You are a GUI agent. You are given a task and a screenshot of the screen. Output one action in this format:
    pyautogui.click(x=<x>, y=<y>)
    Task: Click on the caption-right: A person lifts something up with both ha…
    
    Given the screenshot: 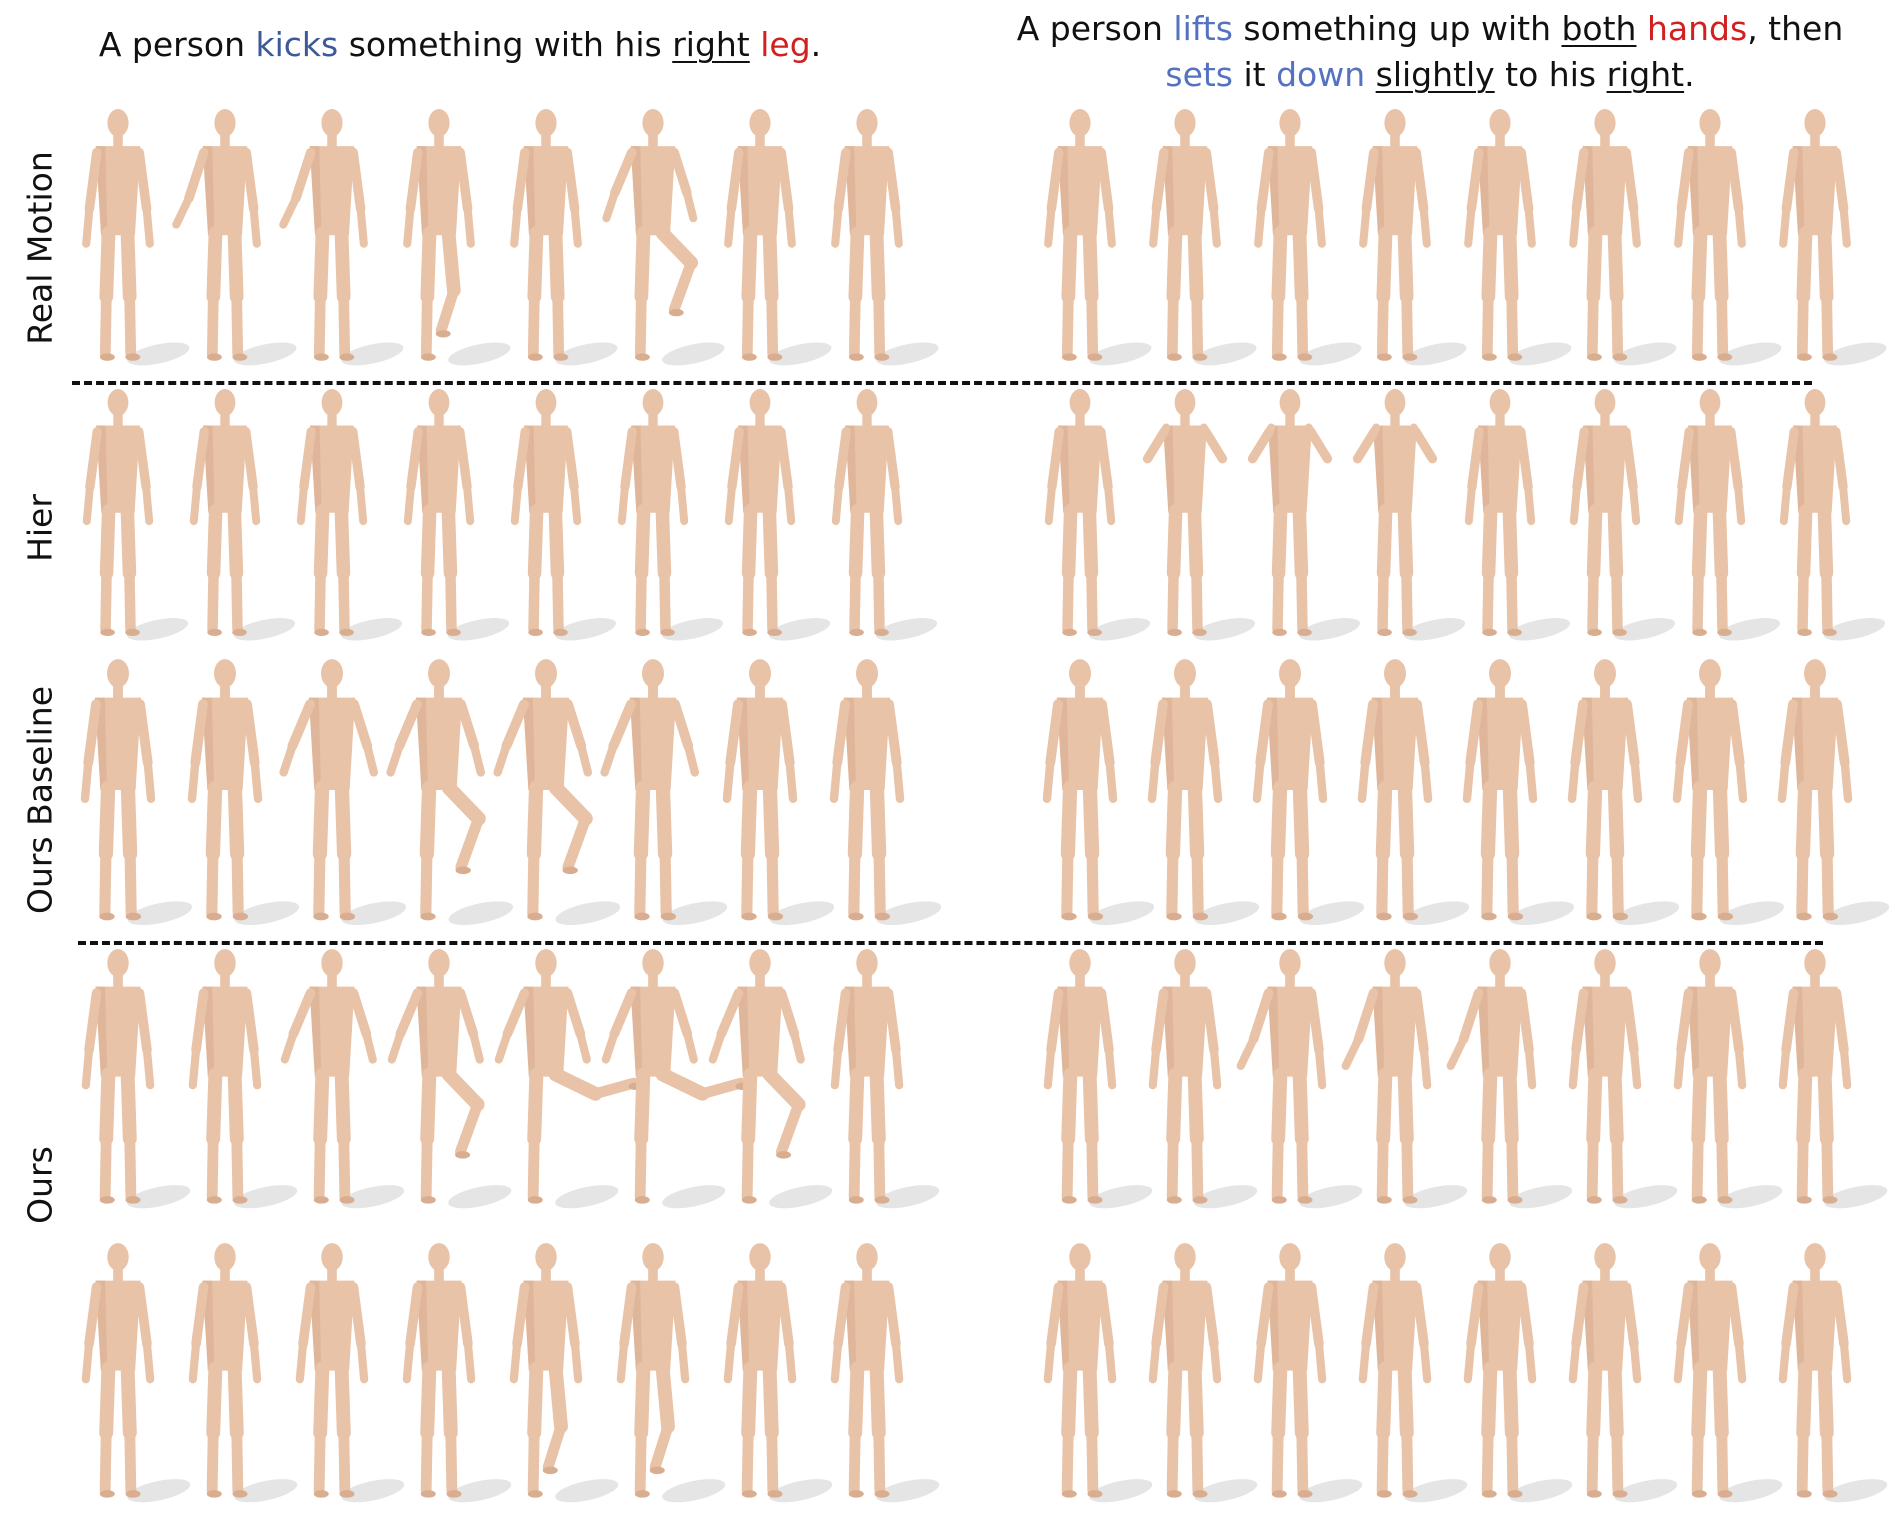 What is the action you would take?
    pyautogui.click(x=1430, y=52)
    